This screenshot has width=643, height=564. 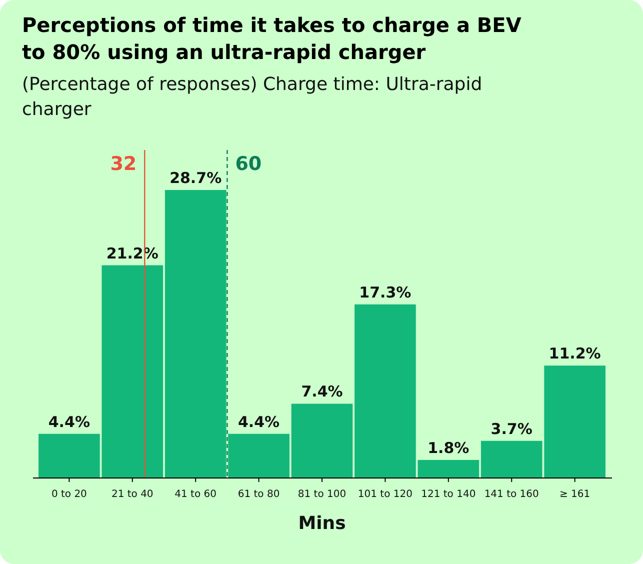 I want to click on x-axis-title: Mins, so click(x=322, y=523).